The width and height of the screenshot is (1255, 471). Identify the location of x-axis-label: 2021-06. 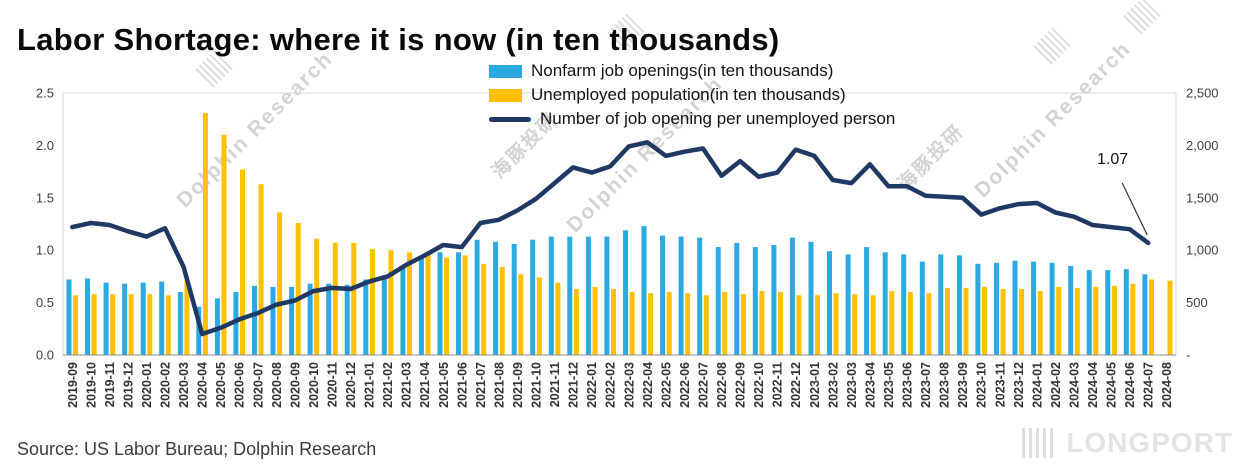
(462, 385).